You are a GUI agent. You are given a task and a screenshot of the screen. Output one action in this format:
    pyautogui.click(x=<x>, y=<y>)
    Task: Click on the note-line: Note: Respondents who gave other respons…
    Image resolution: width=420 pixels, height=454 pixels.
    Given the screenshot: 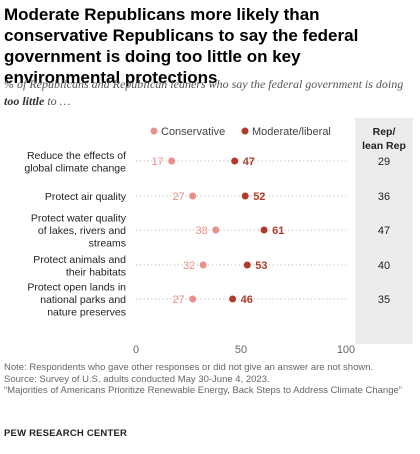 What is the action you would take?
    pyautogui.click(x=189, y=367)
    